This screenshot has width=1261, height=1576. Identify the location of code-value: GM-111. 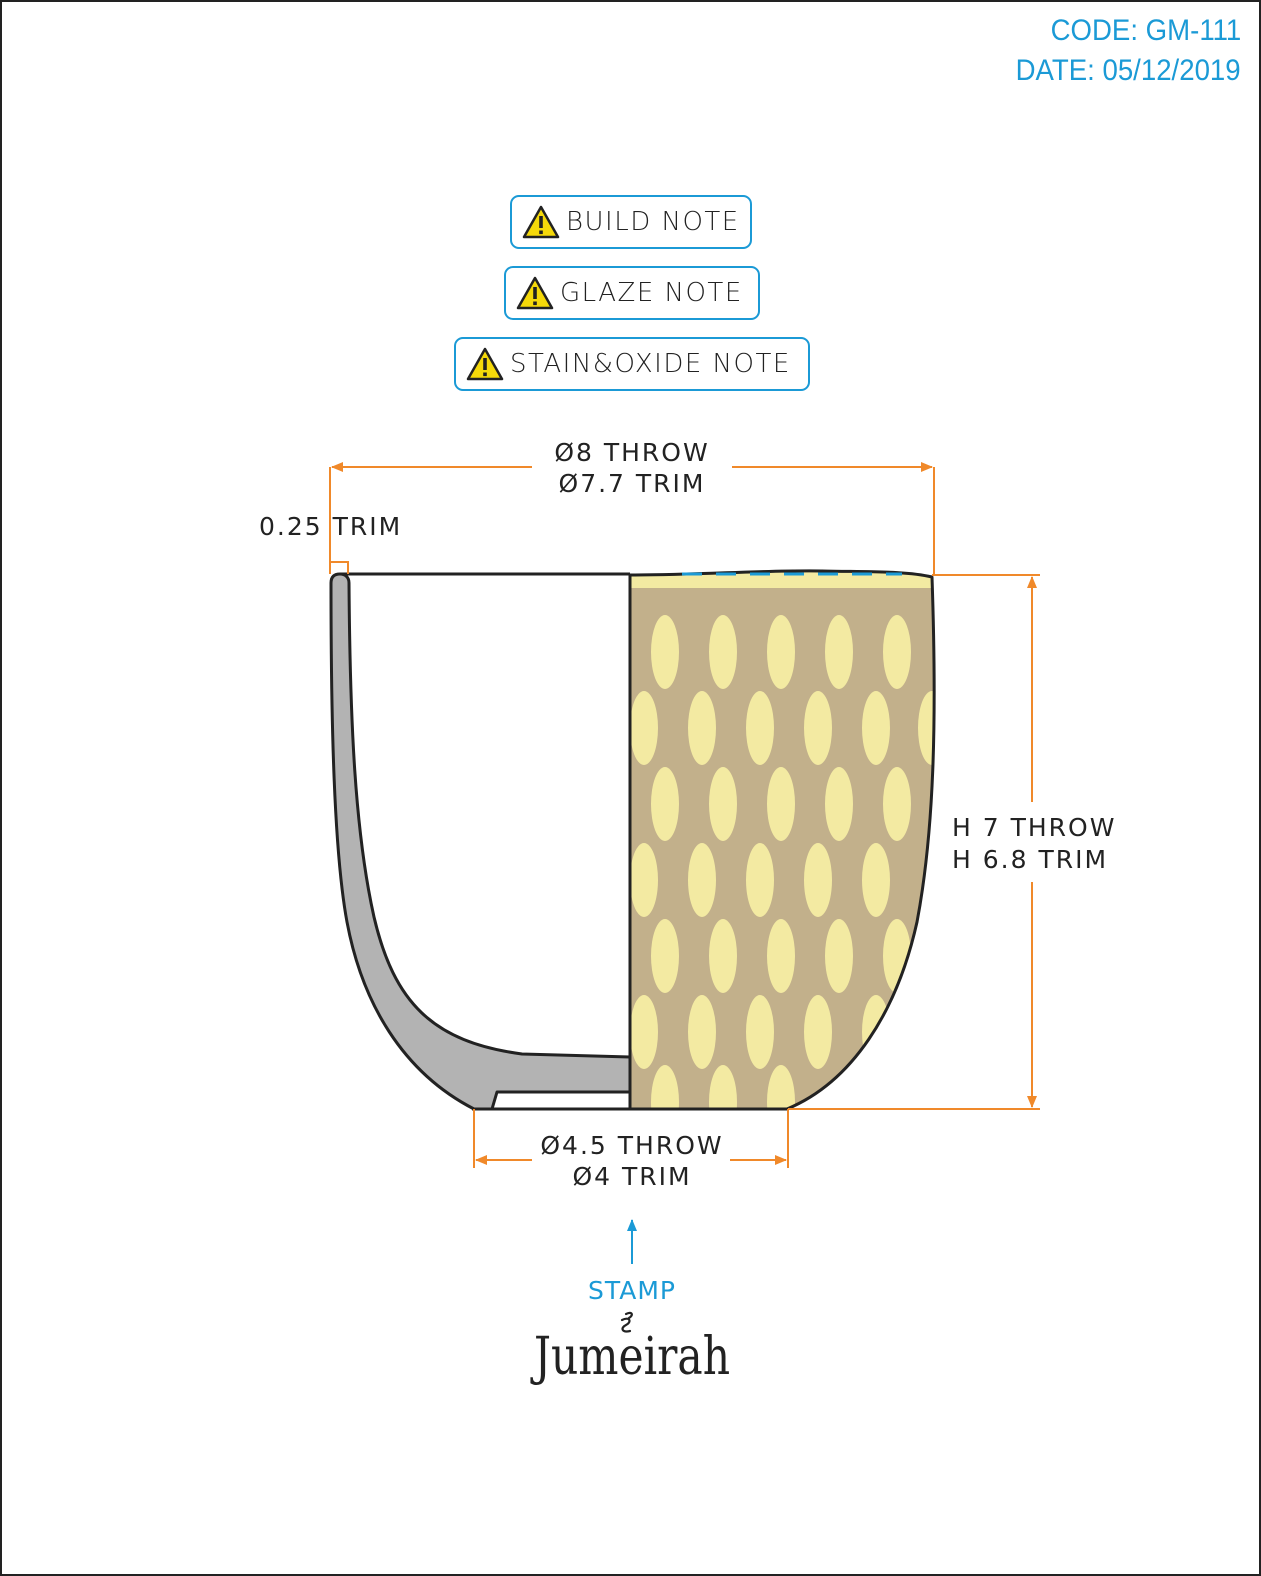
(1193, 30).